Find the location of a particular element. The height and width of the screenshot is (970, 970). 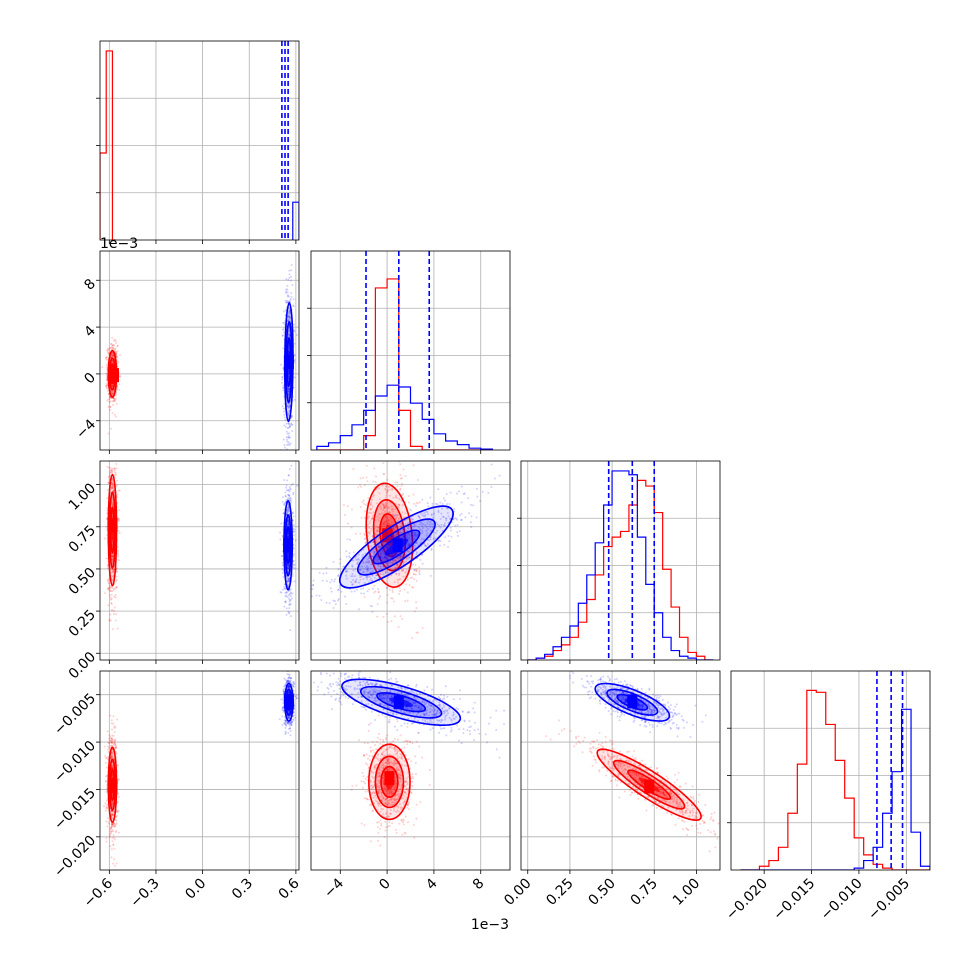

x-tick-label: −0.3 is located at coordinates (144, 893).